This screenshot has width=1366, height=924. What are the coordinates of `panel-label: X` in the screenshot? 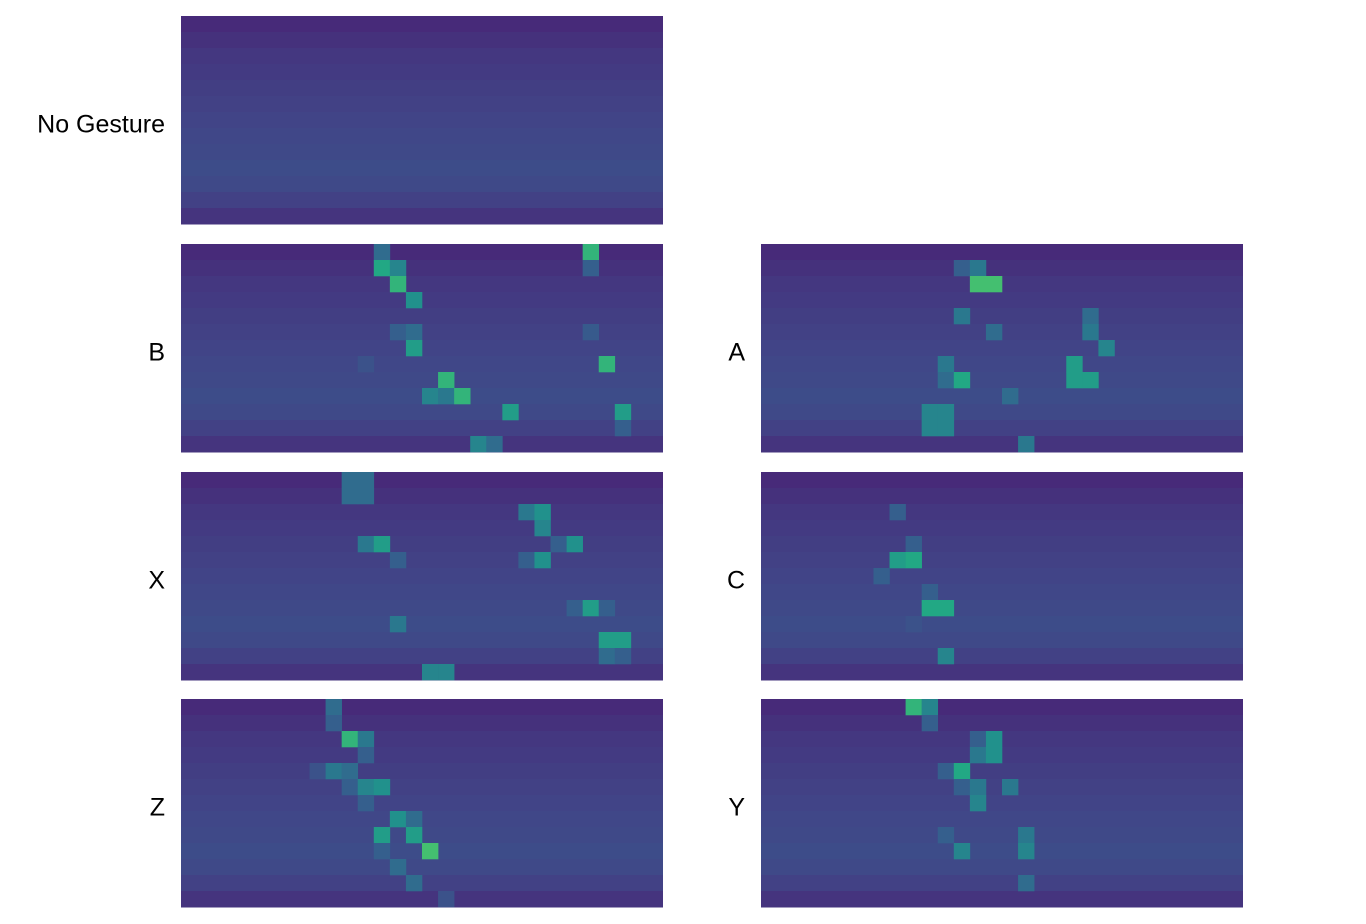 It's located at (156, 581).